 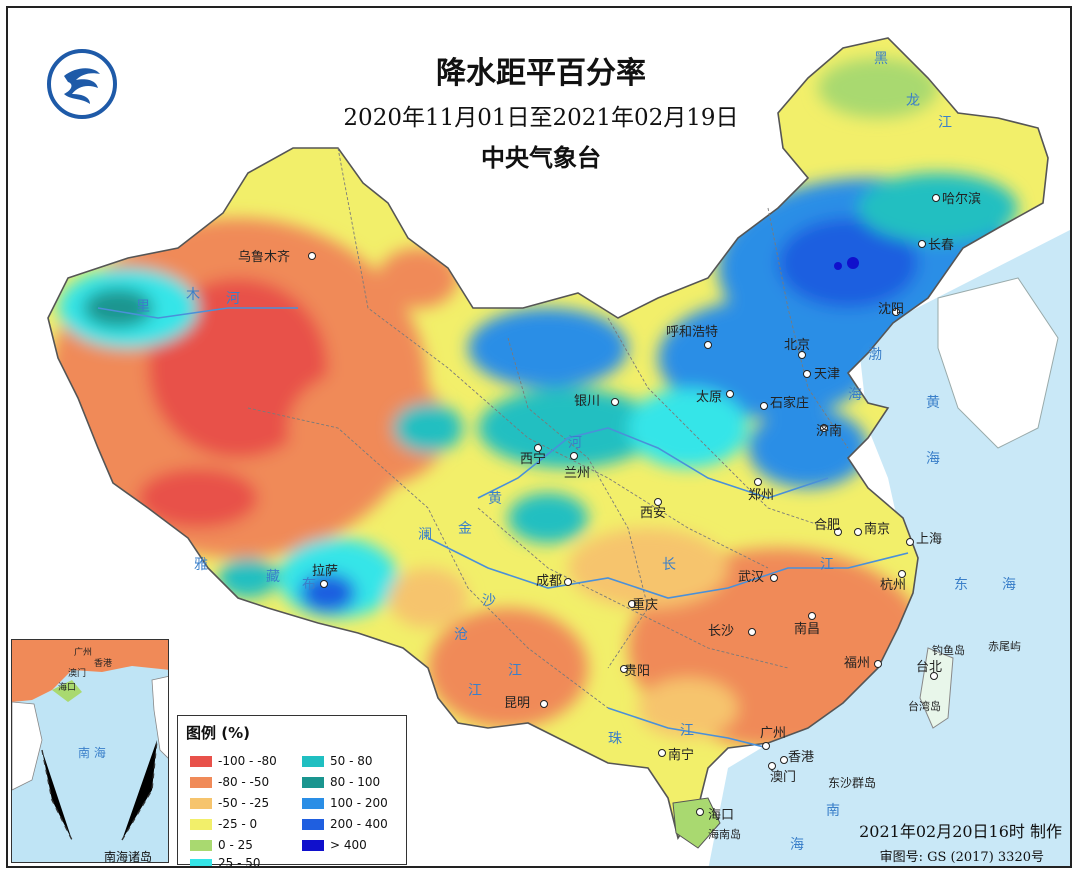 I want to click on water-label: 澜, so click(x=425, y=535).